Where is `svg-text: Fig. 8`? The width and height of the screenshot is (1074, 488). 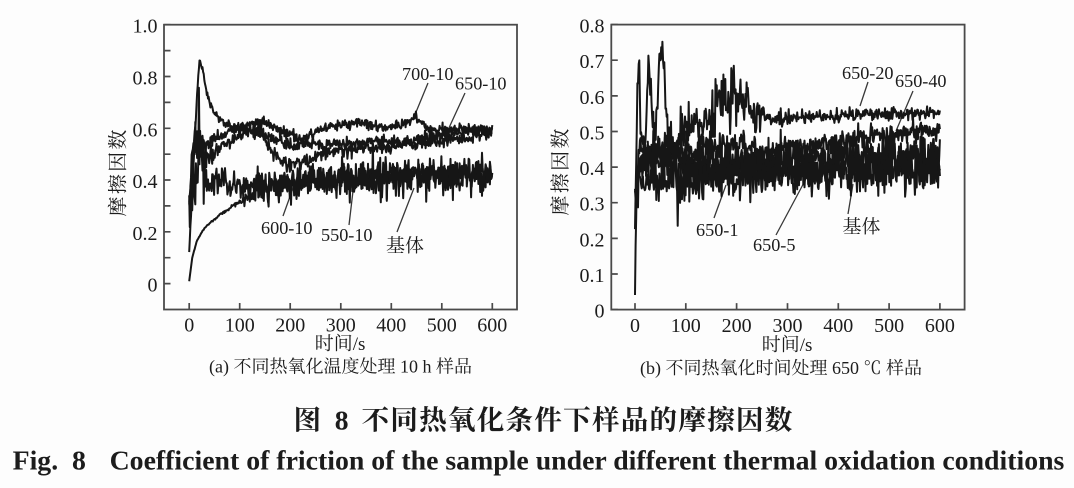 svg-text: Fig. 8 is located at coordinates (49, 461).